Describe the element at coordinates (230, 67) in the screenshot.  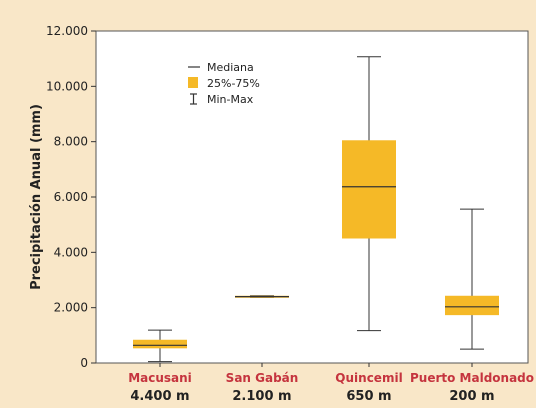
I see `legend-median-label: Mediana` at that location.